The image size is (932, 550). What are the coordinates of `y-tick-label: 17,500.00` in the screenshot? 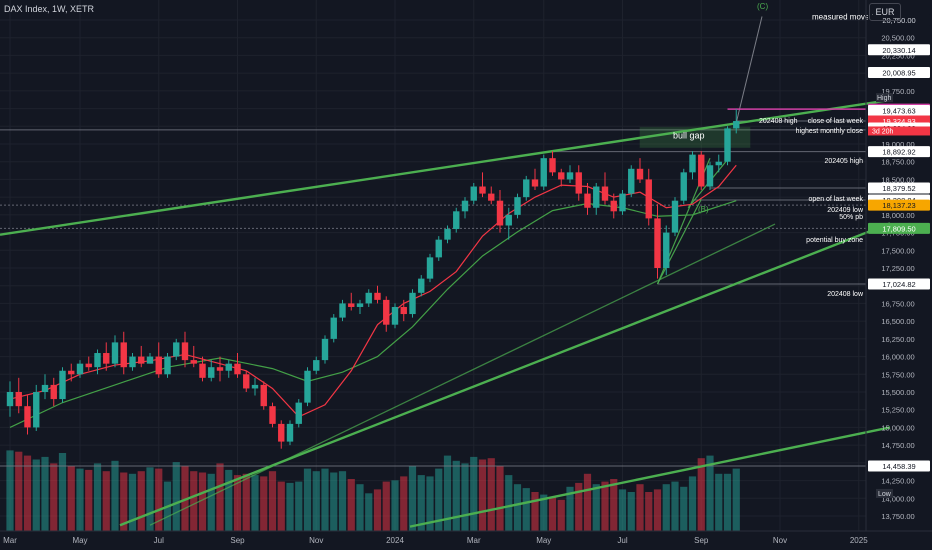 It's located at (897, 250).